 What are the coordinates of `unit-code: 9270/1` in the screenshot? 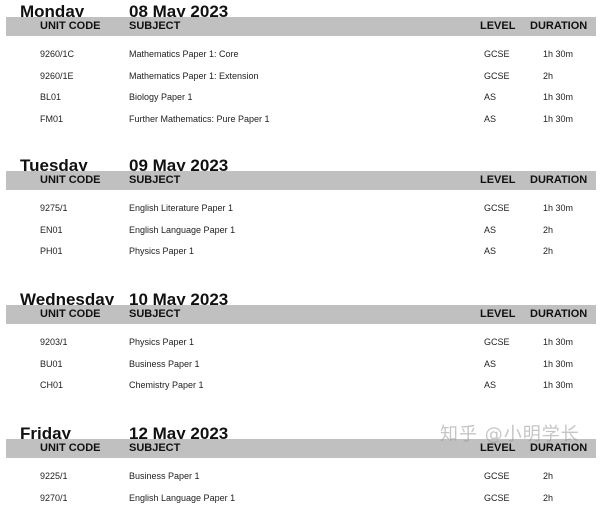 It's located at (54, 497).